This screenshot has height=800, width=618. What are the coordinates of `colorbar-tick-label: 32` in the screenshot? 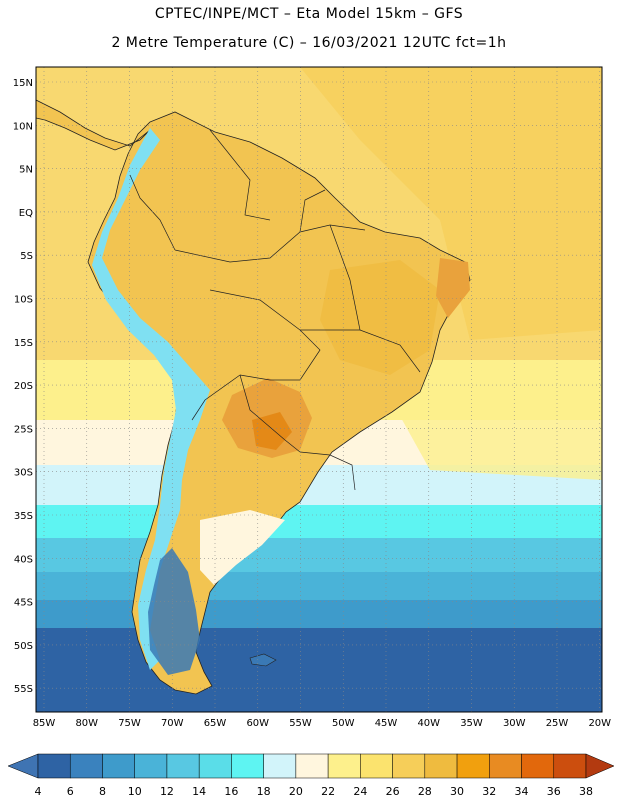 It's located at (489, 791).